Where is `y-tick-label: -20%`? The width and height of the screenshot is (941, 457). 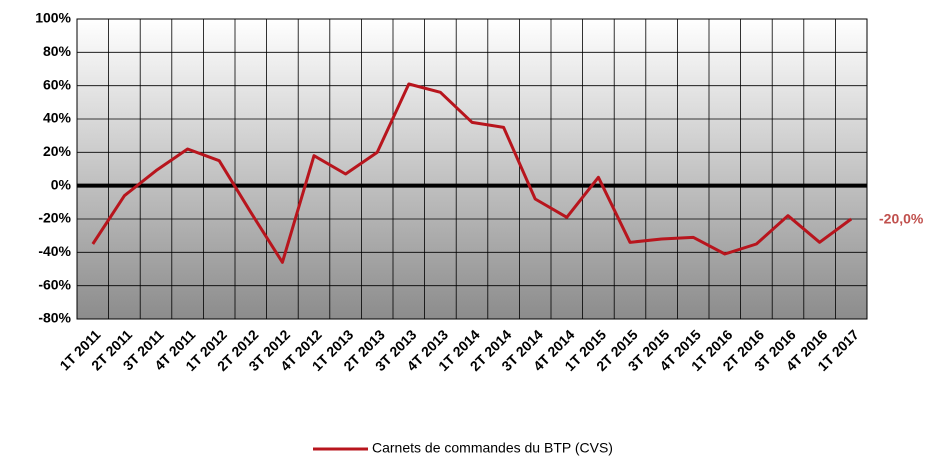 y-tick-label: -20% is located at coordinates (54, 218).